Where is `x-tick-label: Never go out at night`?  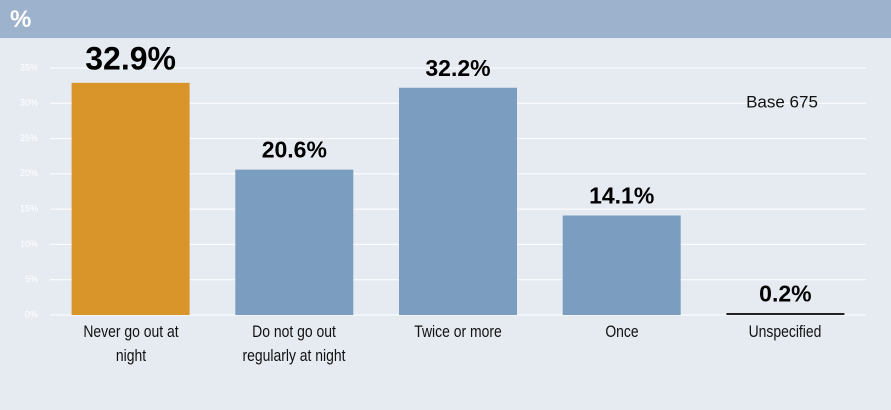
x-tick-label: Never go out at night is located at coordinates (130, 343).